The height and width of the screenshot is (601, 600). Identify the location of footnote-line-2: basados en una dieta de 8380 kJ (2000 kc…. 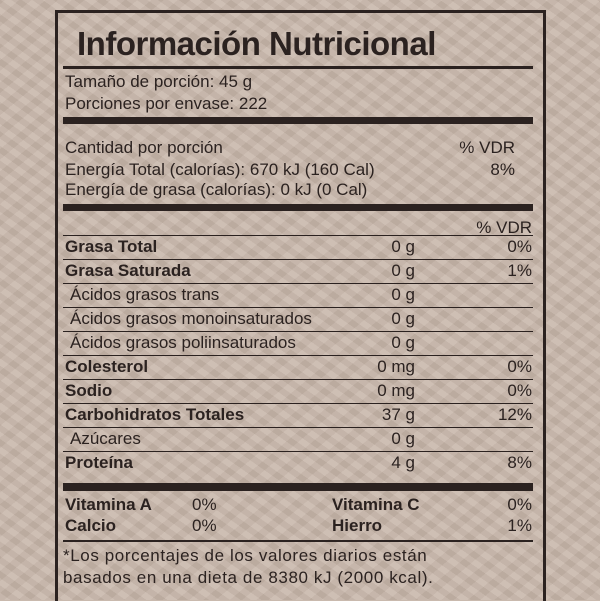
(248, 578).